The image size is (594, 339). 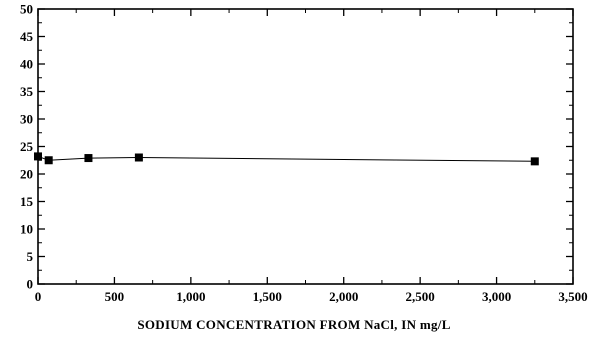 What do you see at coordinates (26, 9) in the screenshot?
I see `y-tick-label: 50` at bounding box center [26, 9].